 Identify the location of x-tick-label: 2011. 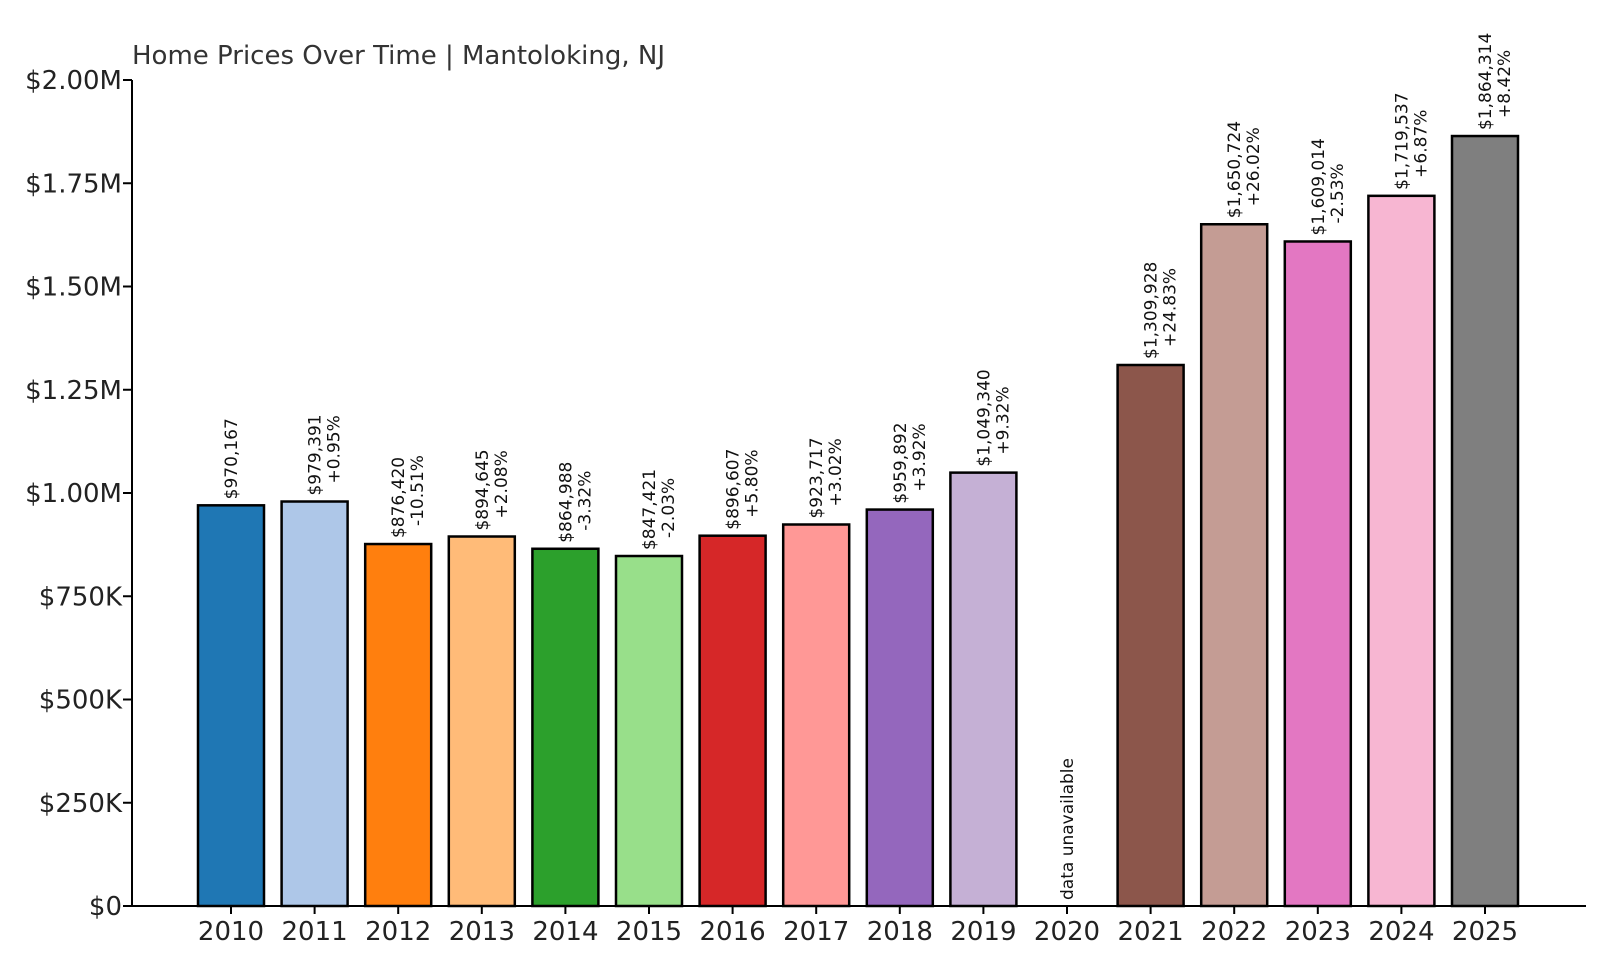
(315, 932).